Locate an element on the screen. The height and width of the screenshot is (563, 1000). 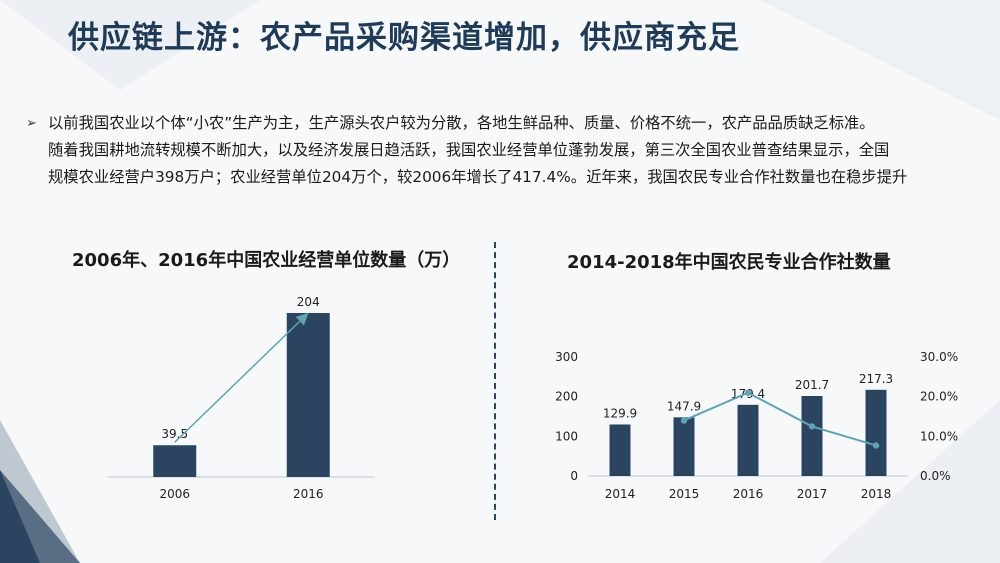
chart2-y-tick-label: 100 is located at coordinates (566, 436).